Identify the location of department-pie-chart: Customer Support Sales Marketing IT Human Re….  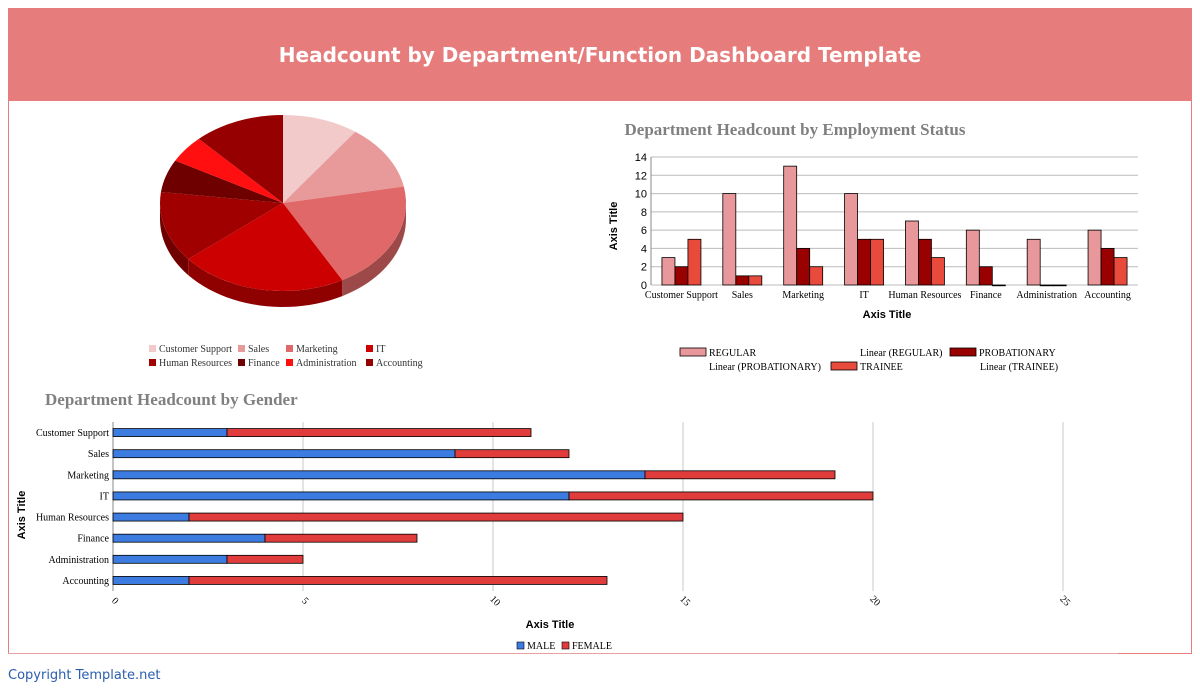
(286, 242).